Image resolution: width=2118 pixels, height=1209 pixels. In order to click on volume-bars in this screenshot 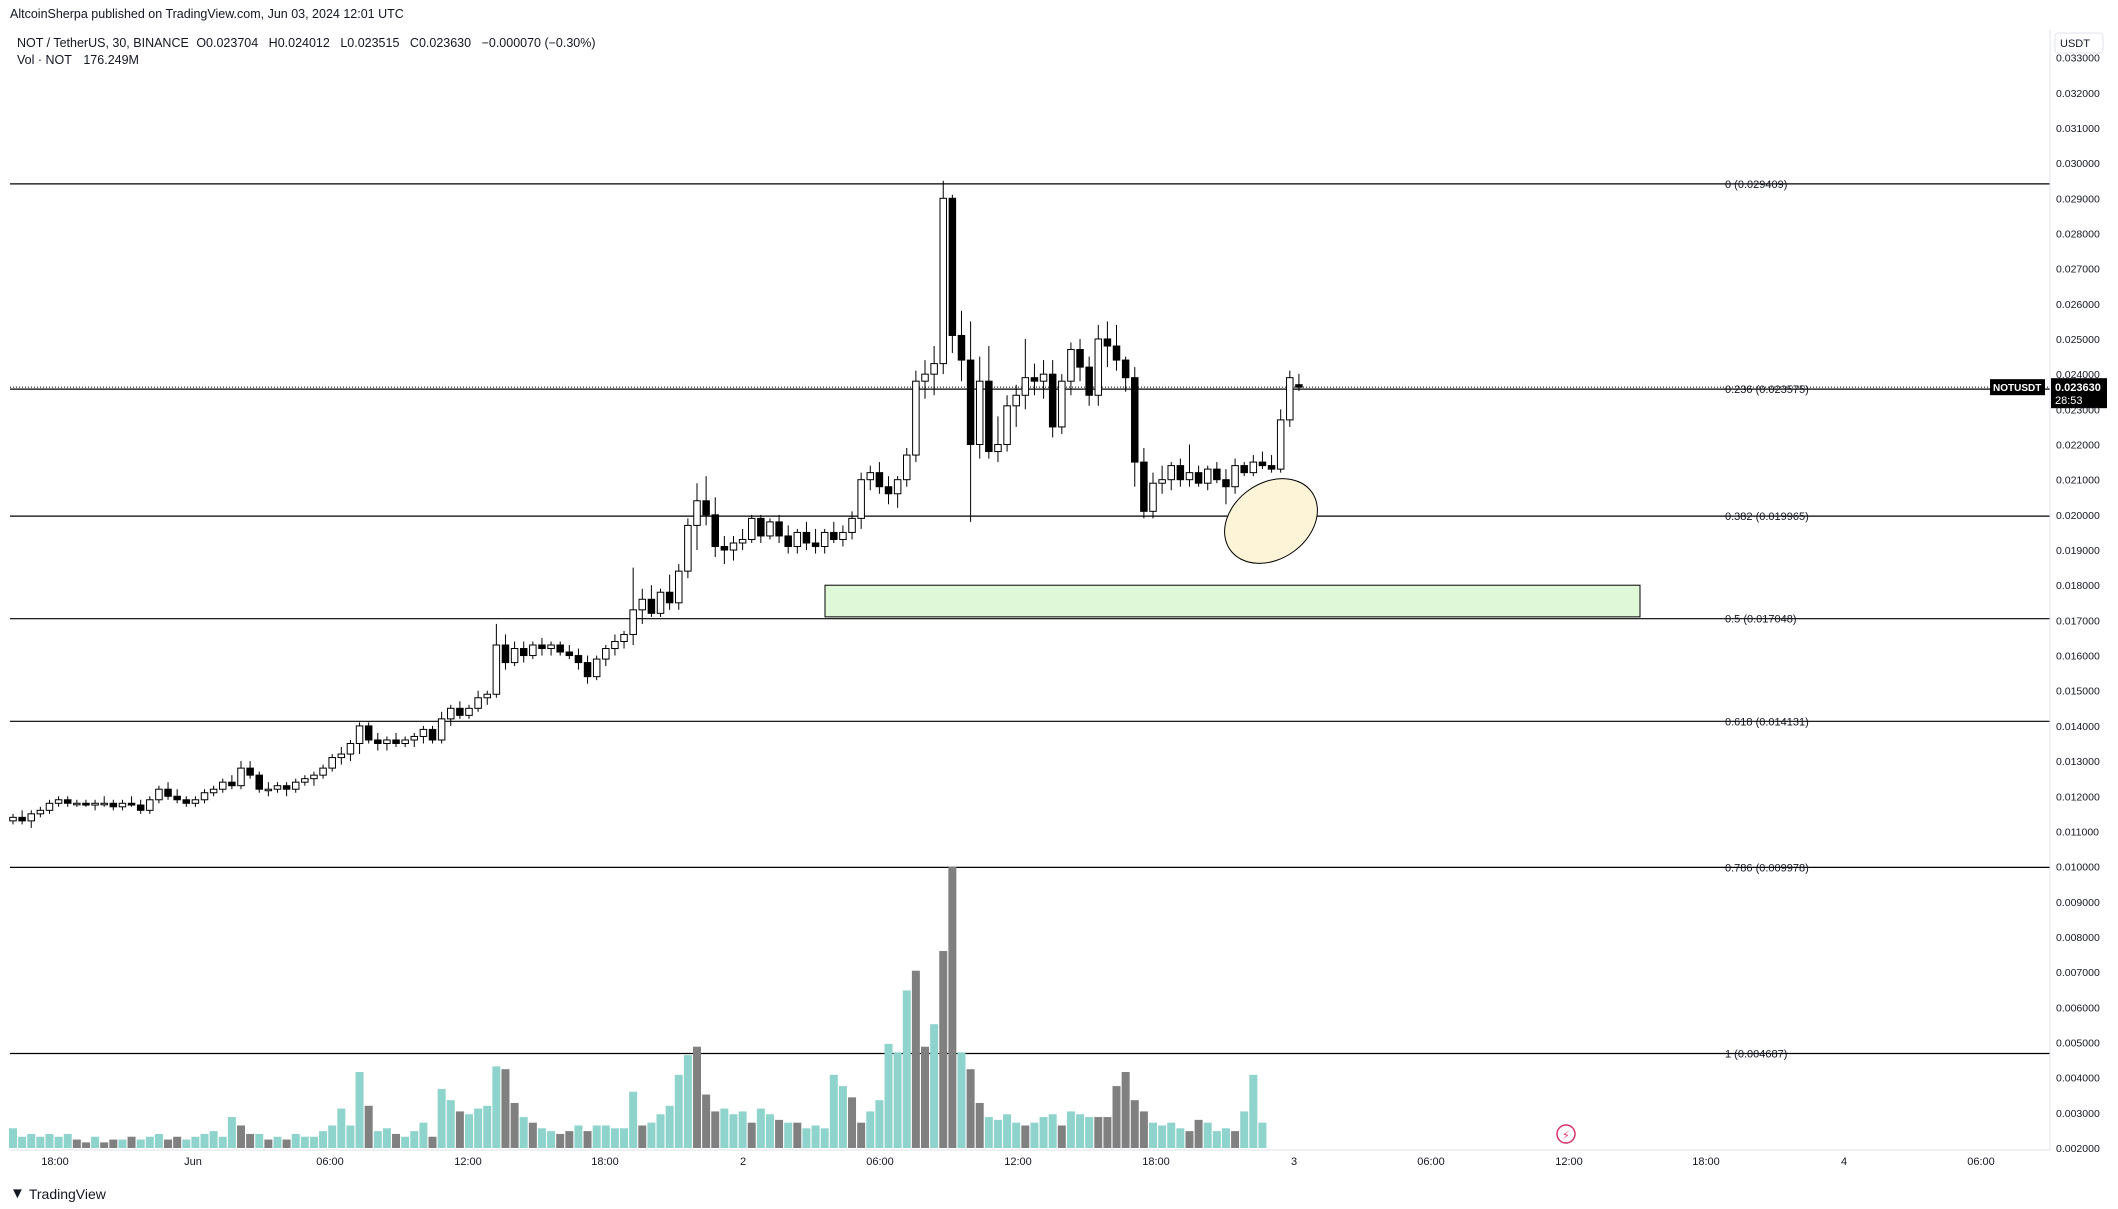, I will do `click(638, 1007)`.